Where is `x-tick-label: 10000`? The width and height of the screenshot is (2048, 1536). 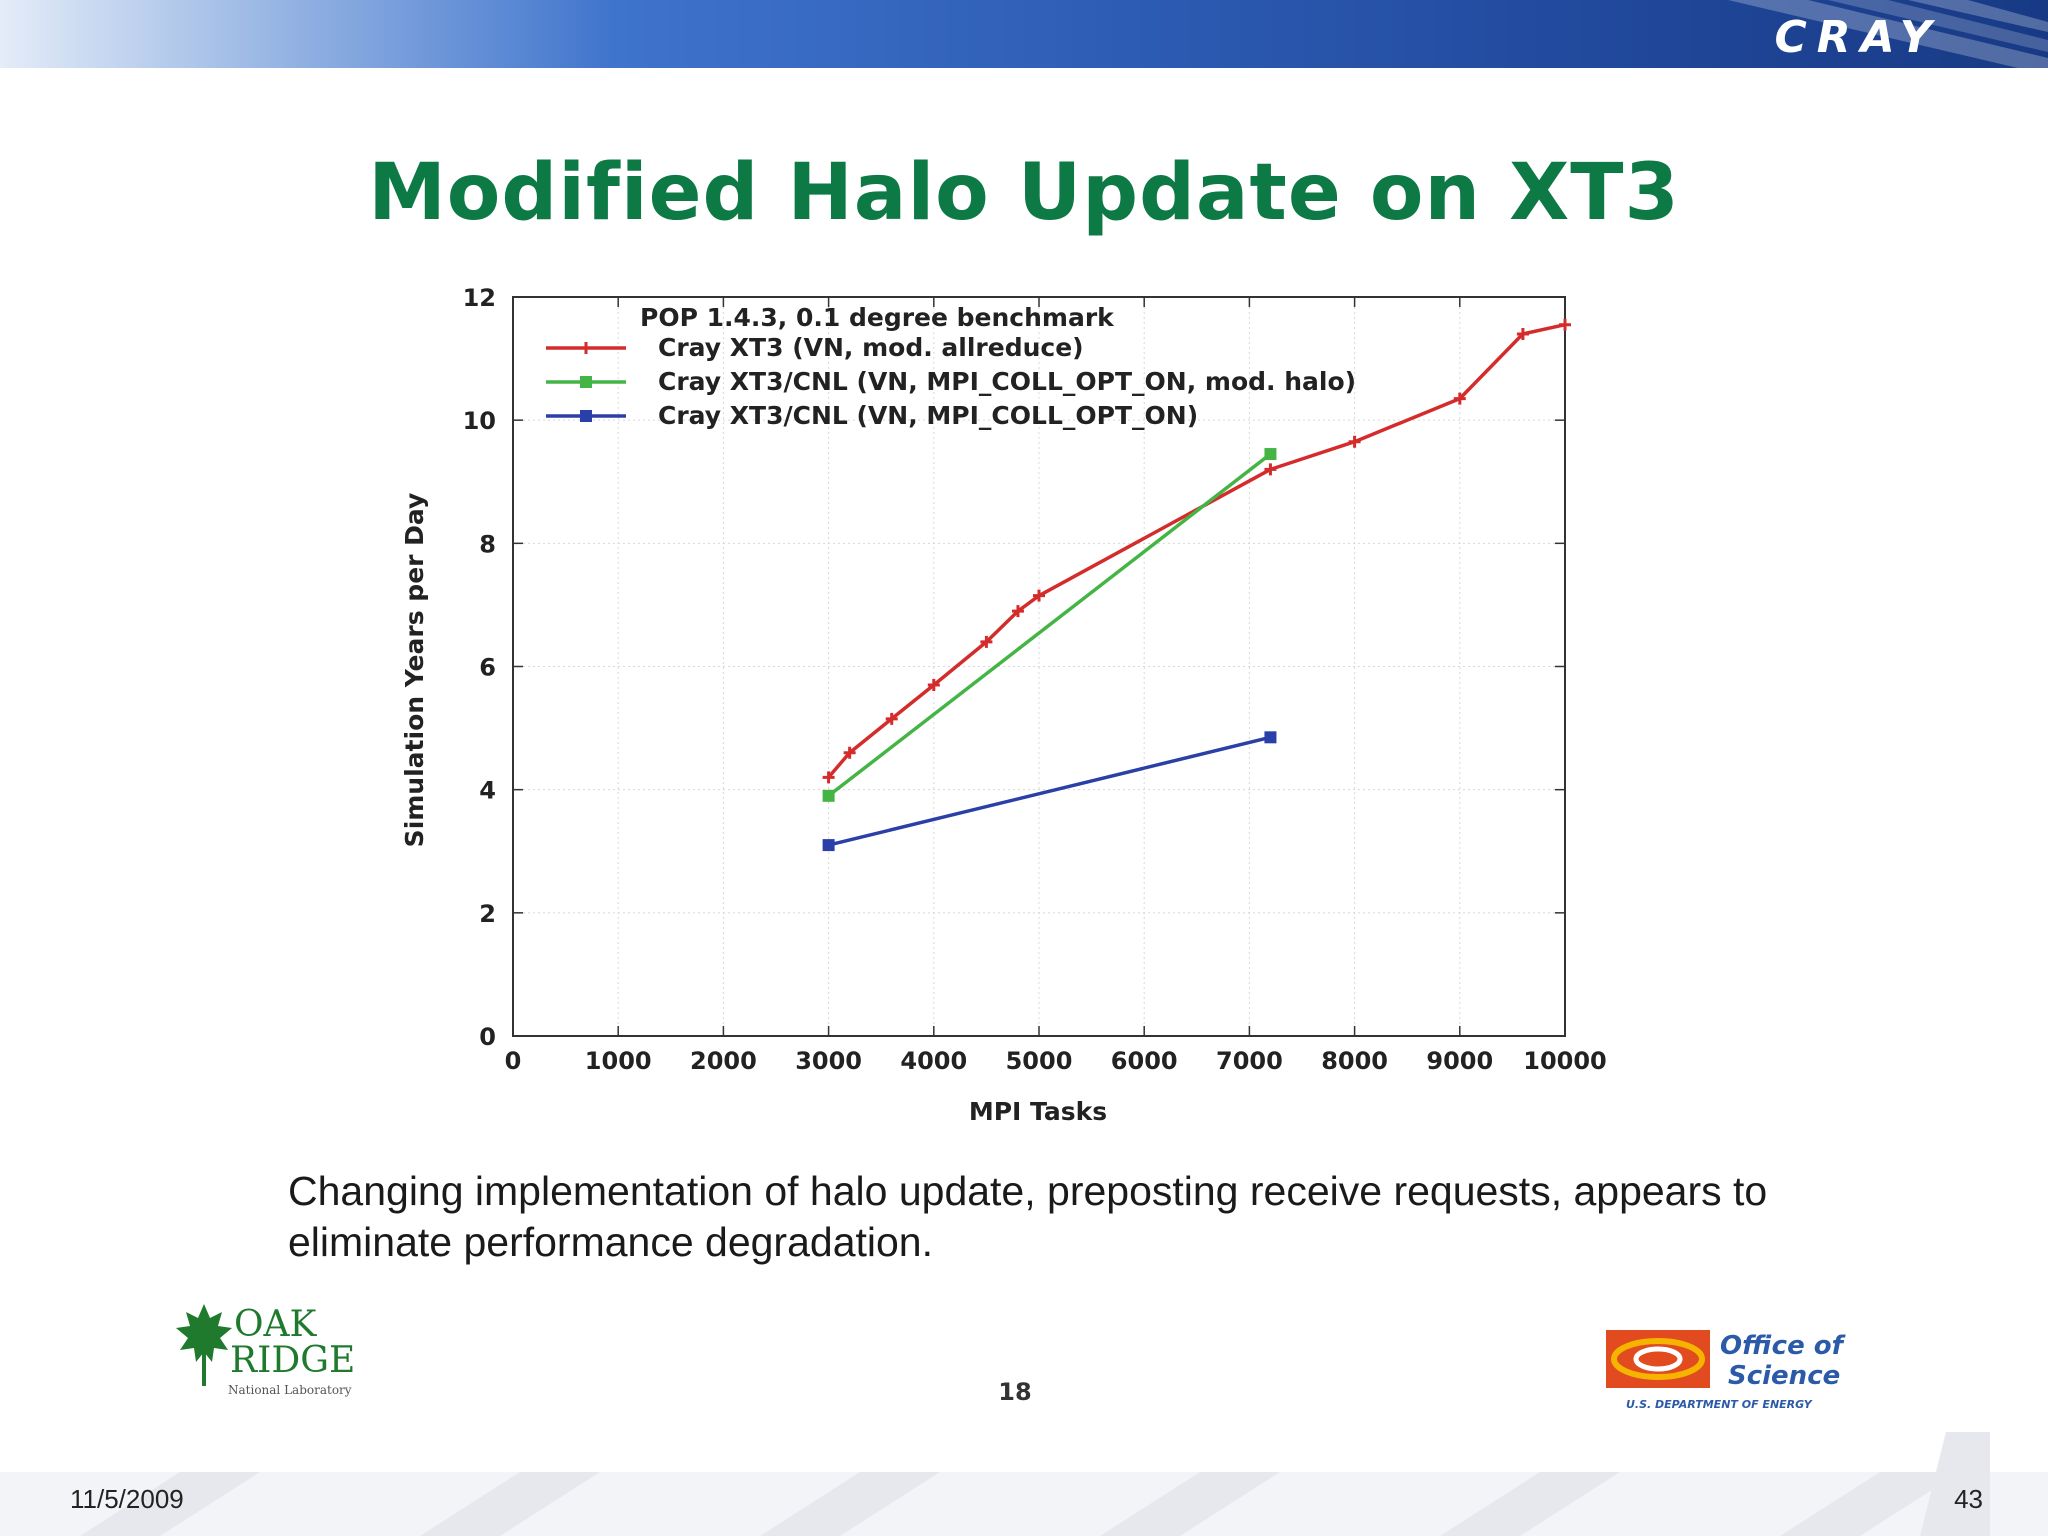 x-tick-label: 10000 is located at coordinates (1565, 1061).